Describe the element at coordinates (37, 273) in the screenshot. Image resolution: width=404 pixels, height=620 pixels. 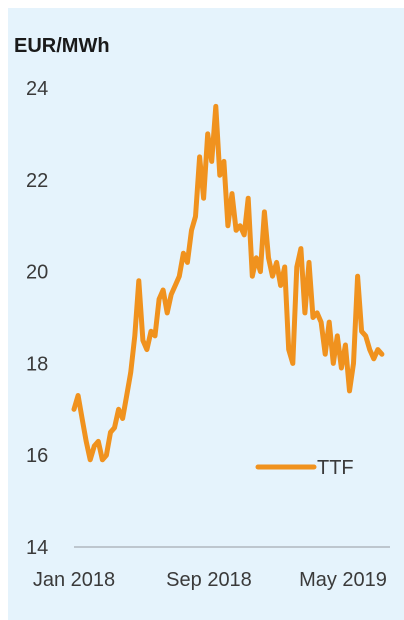
I see `y-tick-label: 20` at that location.